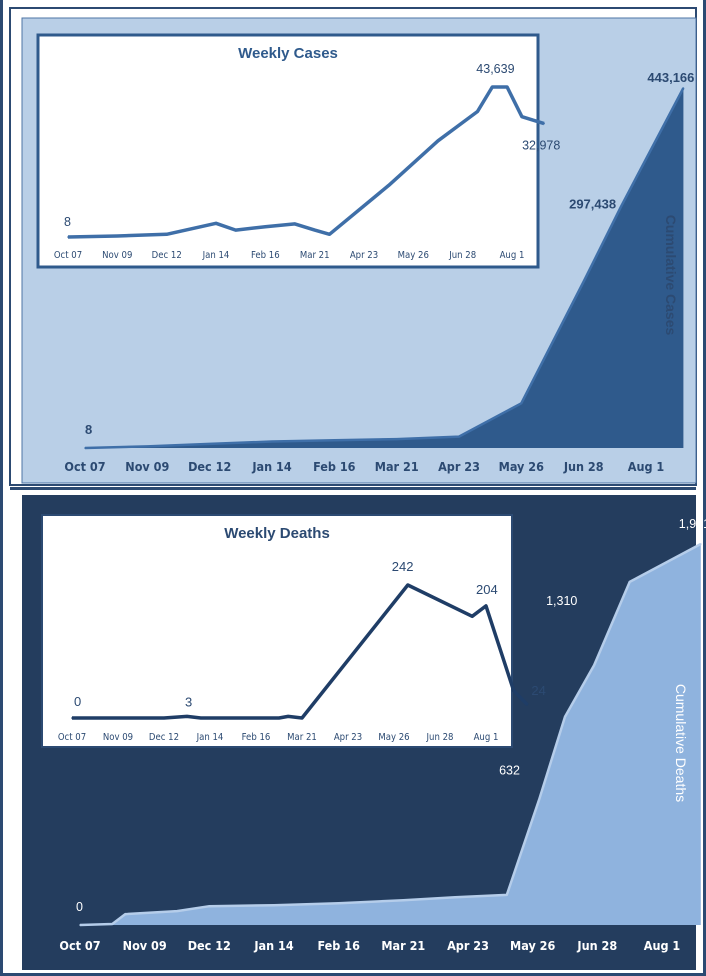  Describe the element at coordinates (77, 701) in the screenshot. I see `data-label: 0` at that location.